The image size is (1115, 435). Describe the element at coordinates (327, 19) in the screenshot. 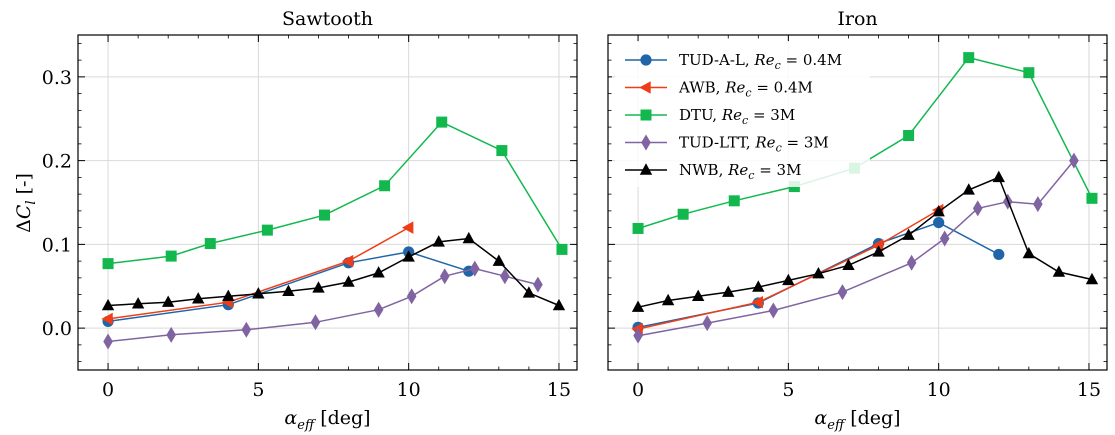

I see `panel-title: Sawtooth` at that location.